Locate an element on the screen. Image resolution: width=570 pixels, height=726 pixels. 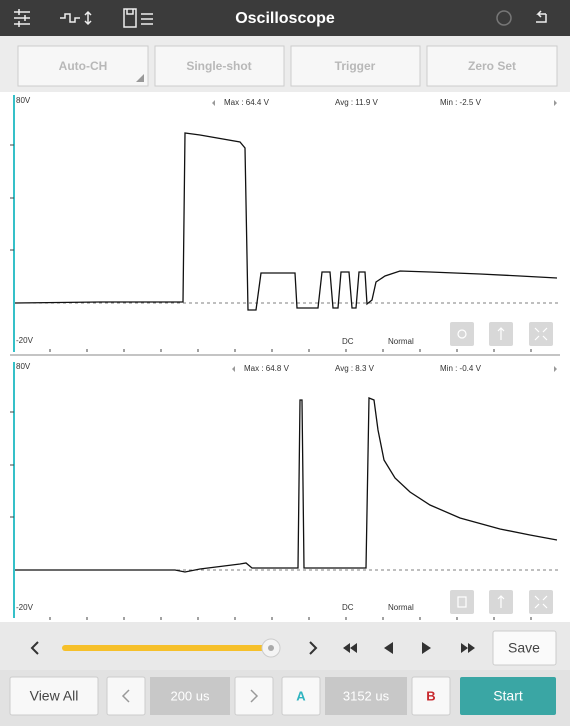
time-div: 200 us is located at coordinates (190, 695).